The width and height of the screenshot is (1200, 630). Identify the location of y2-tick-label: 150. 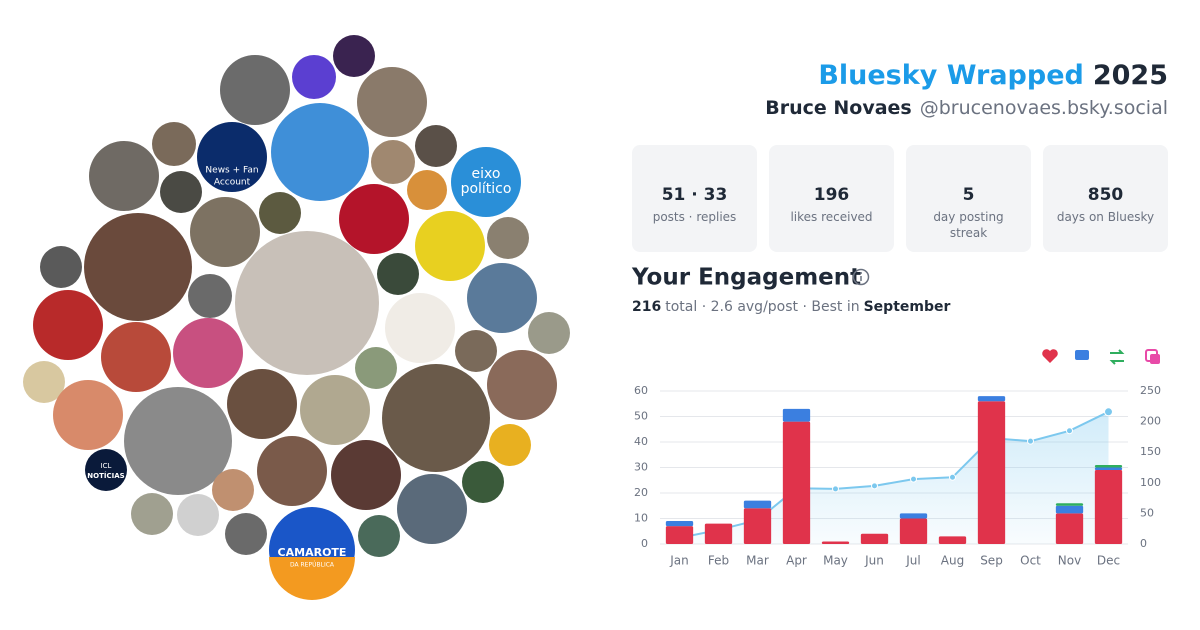
(1150, 451).